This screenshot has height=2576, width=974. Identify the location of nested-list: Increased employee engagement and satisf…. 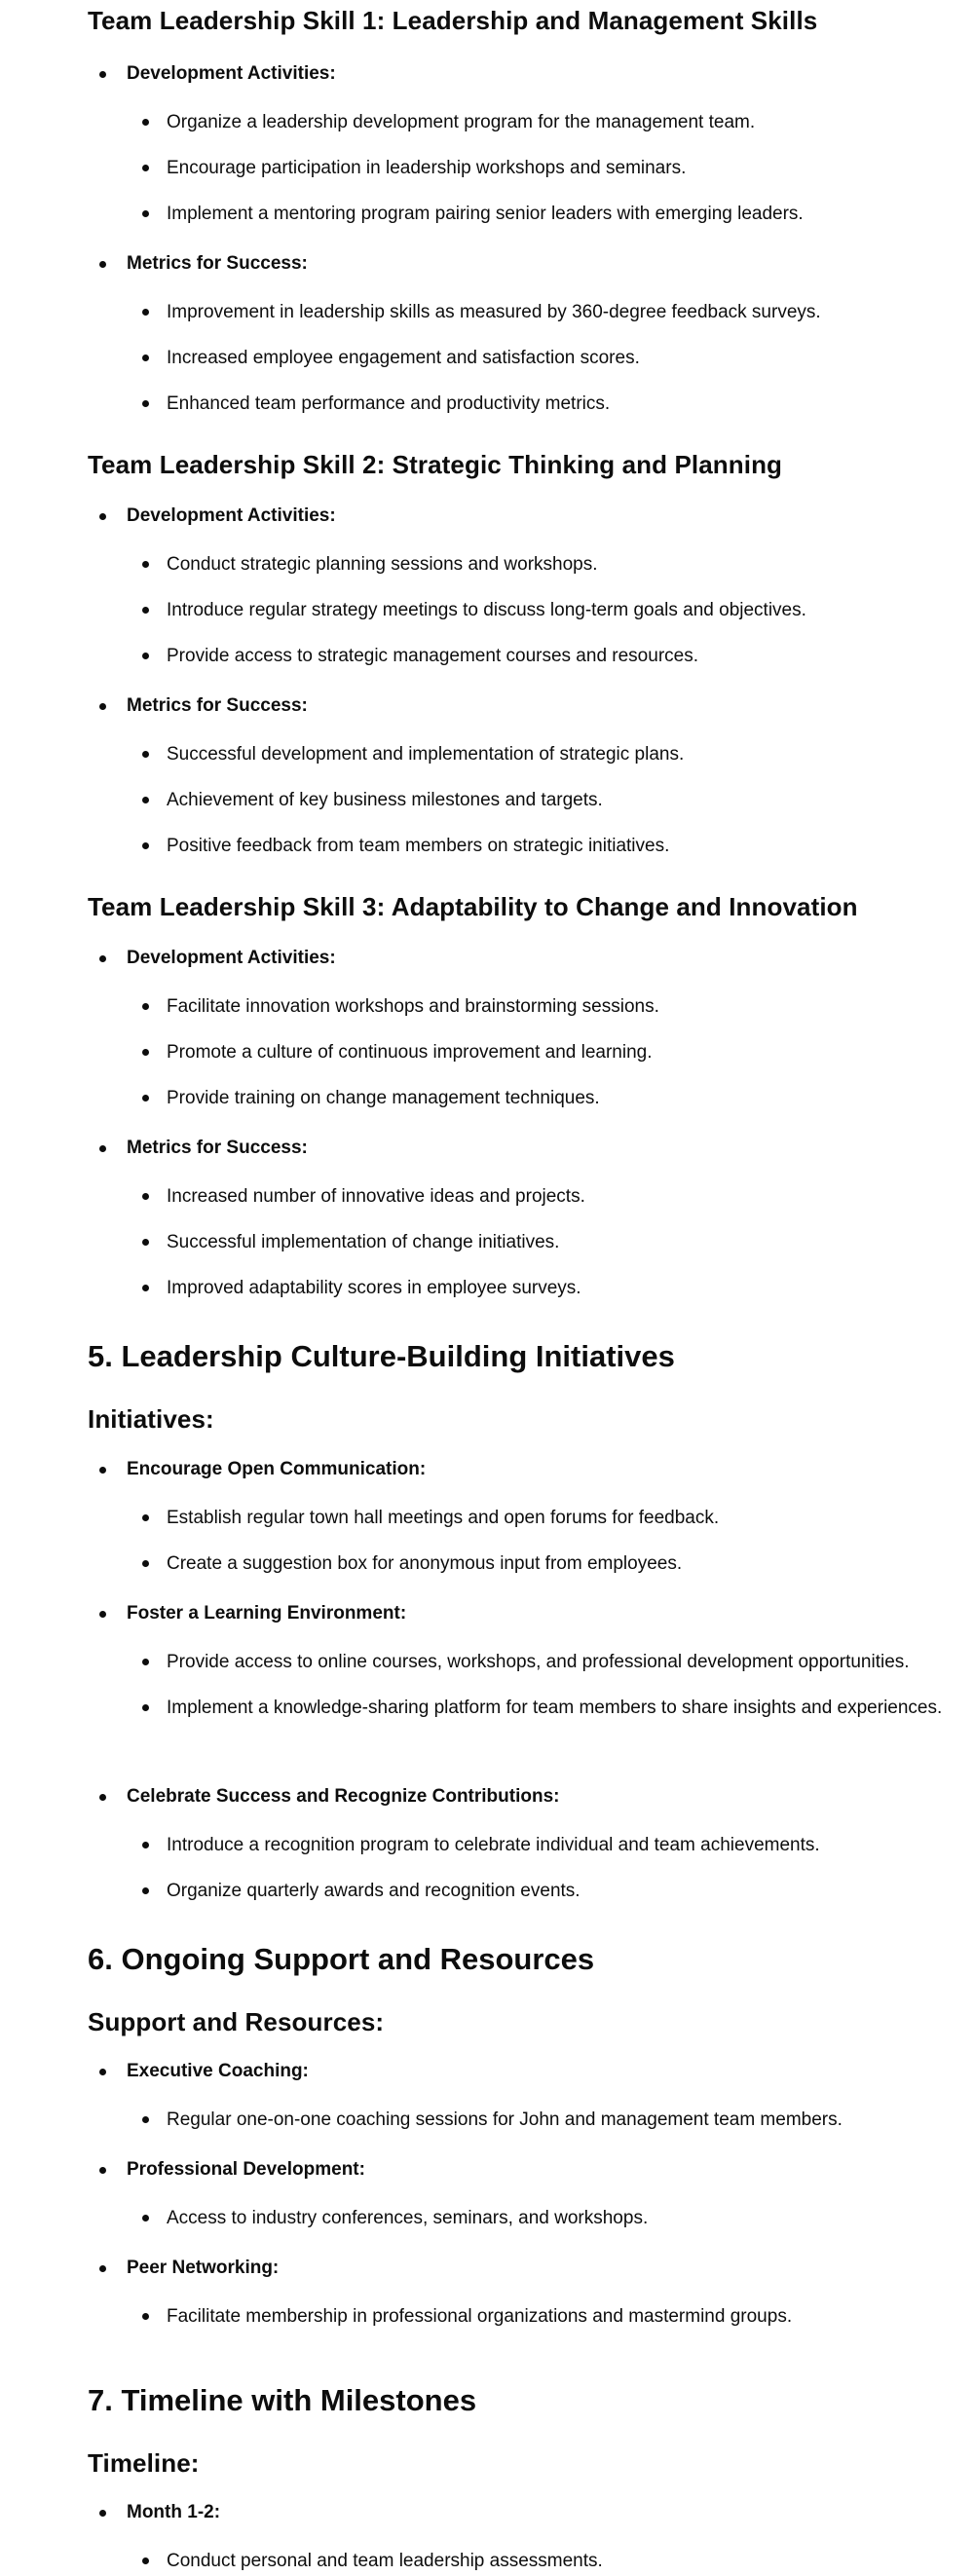
(550, 358).